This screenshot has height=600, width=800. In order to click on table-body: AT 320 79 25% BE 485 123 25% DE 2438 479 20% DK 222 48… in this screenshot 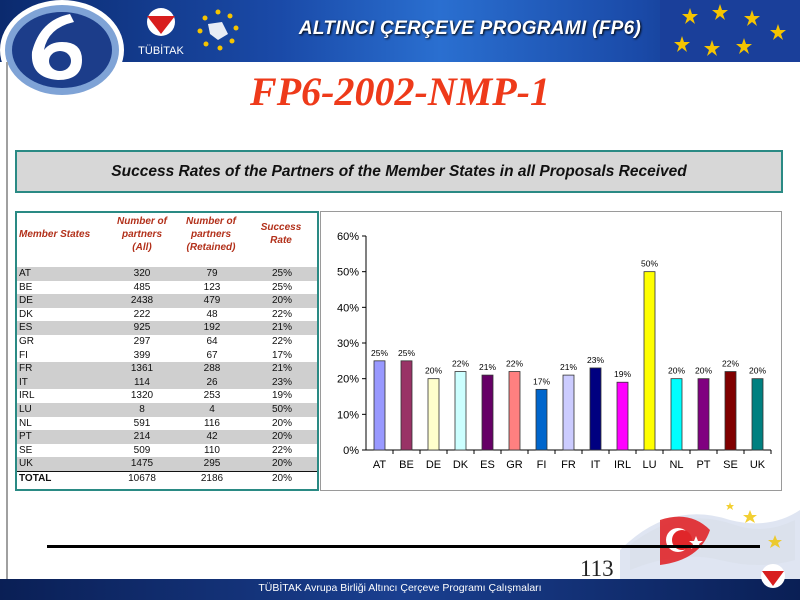, I will do `click(167, 376)`.